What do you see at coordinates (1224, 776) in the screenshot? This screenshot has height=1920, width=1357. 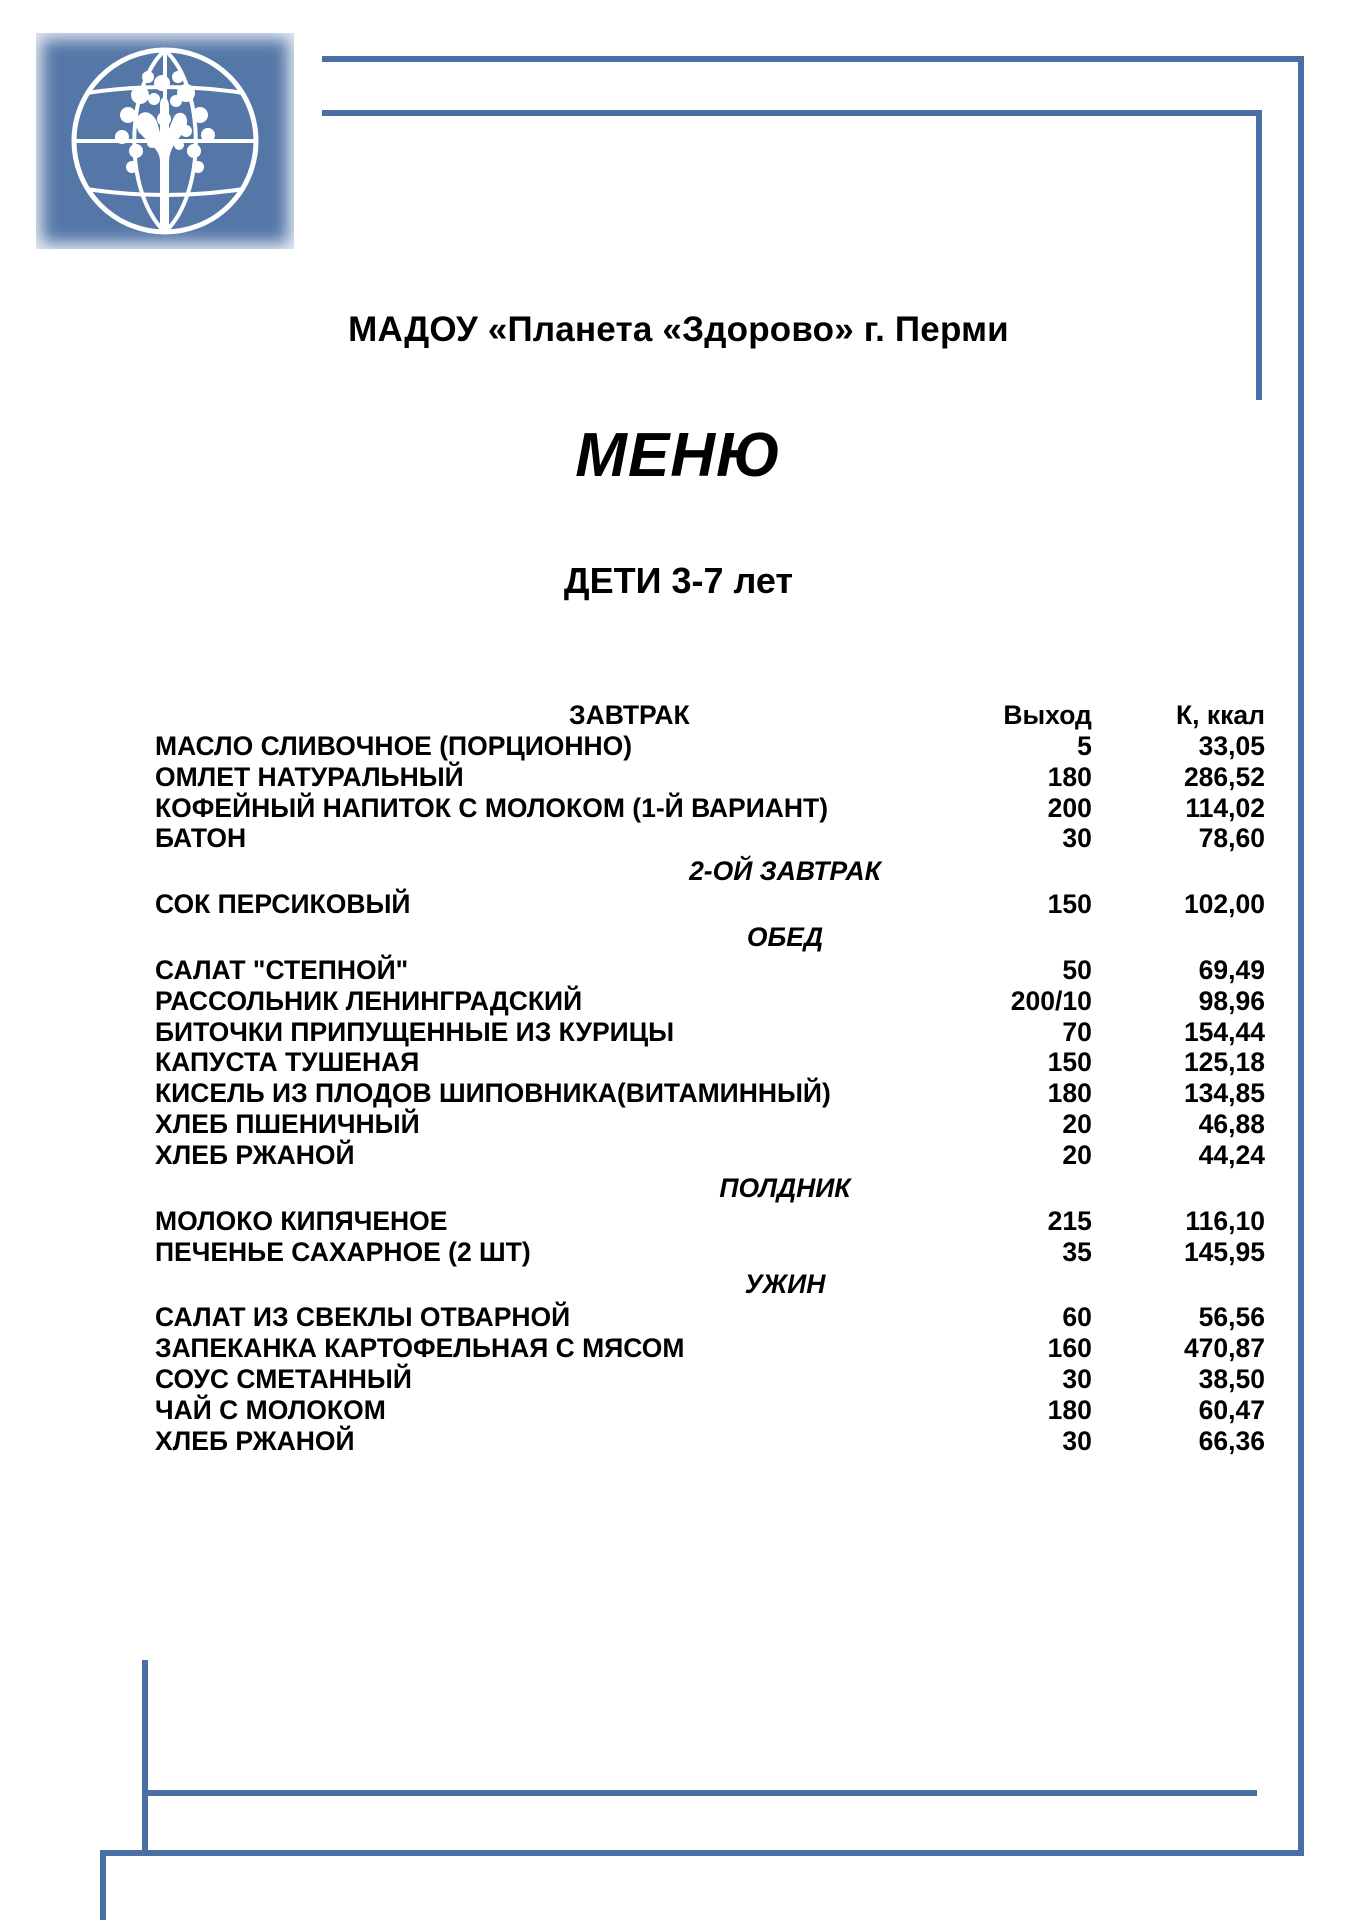 I see `menu-item-kcal: 286,52` at bounding box center [1224, 776].